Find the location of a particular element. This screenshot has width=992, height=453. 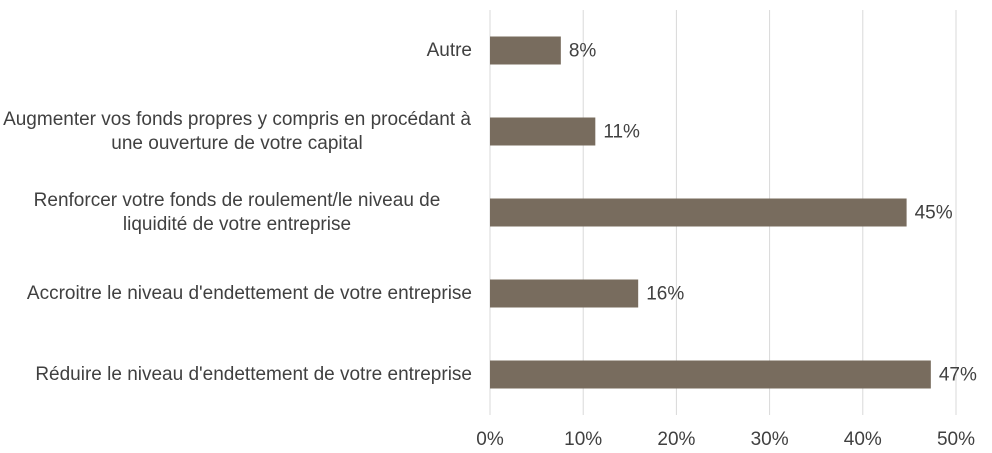

value-label: 11% is located at coordinates (621, 132).